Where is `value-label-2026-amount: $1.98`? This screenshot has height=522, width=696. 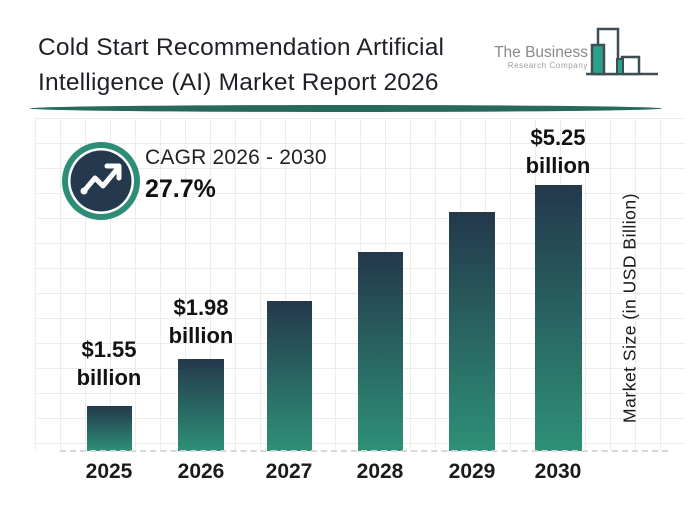 value-label-2026-amount: $1.98 is located at coordinates (201, 307).